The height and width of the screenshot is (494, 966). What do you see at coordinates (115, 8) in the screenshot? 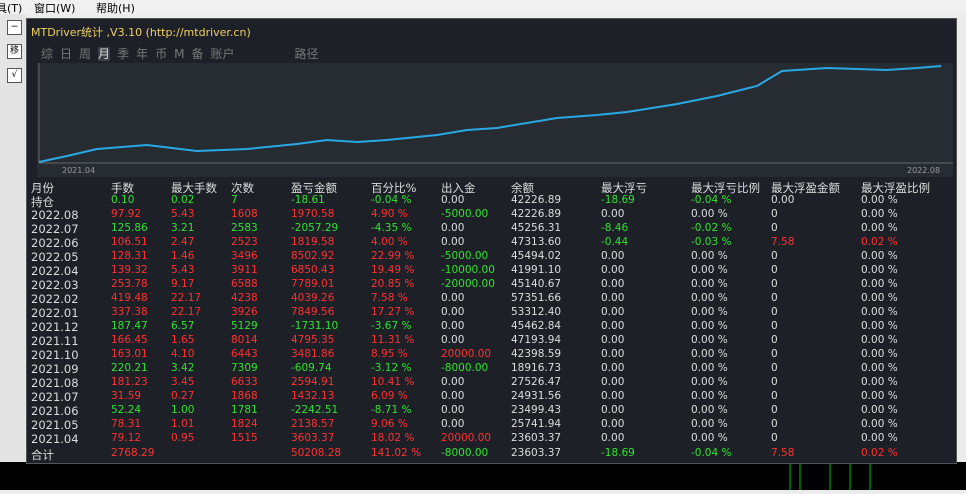
I see `menu-item: 帮助(H)` at bounding box center [115, 8].